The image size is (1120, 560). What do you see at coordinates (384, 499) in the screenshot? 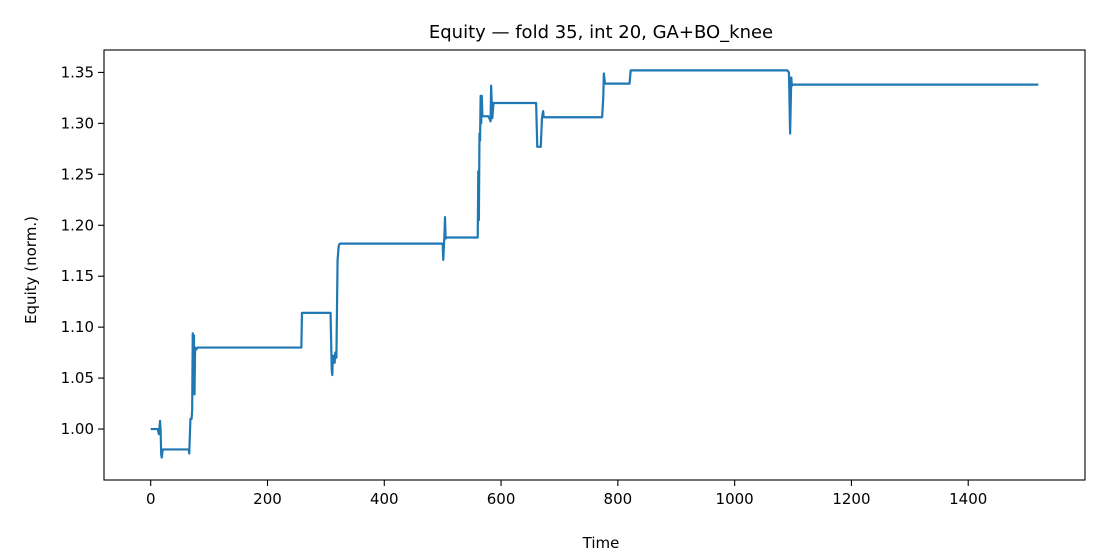
I see `x-tick-label: 400` at bounding box center [384, 499].